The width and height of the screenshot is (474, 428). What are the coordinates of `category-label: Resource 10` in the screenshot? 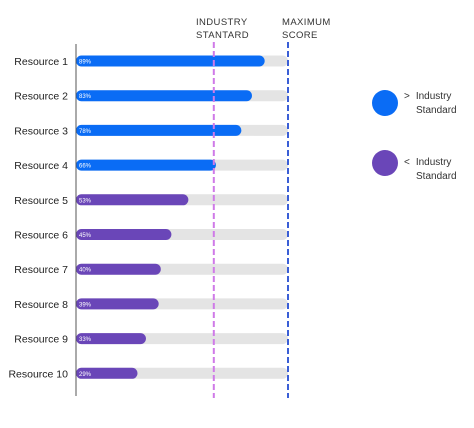 It's located at (38, 374).